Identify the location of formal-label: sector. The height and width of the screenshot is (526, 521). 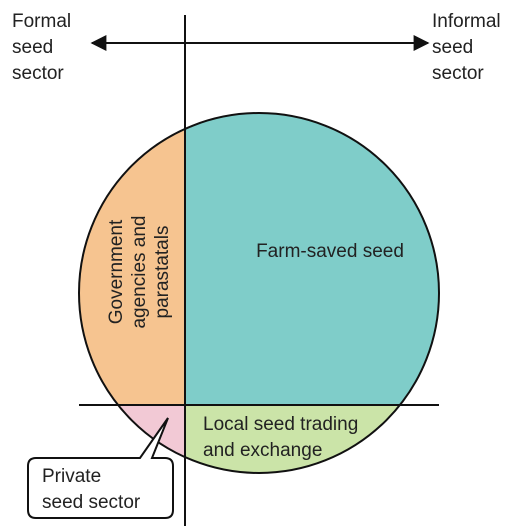
(38, 73).